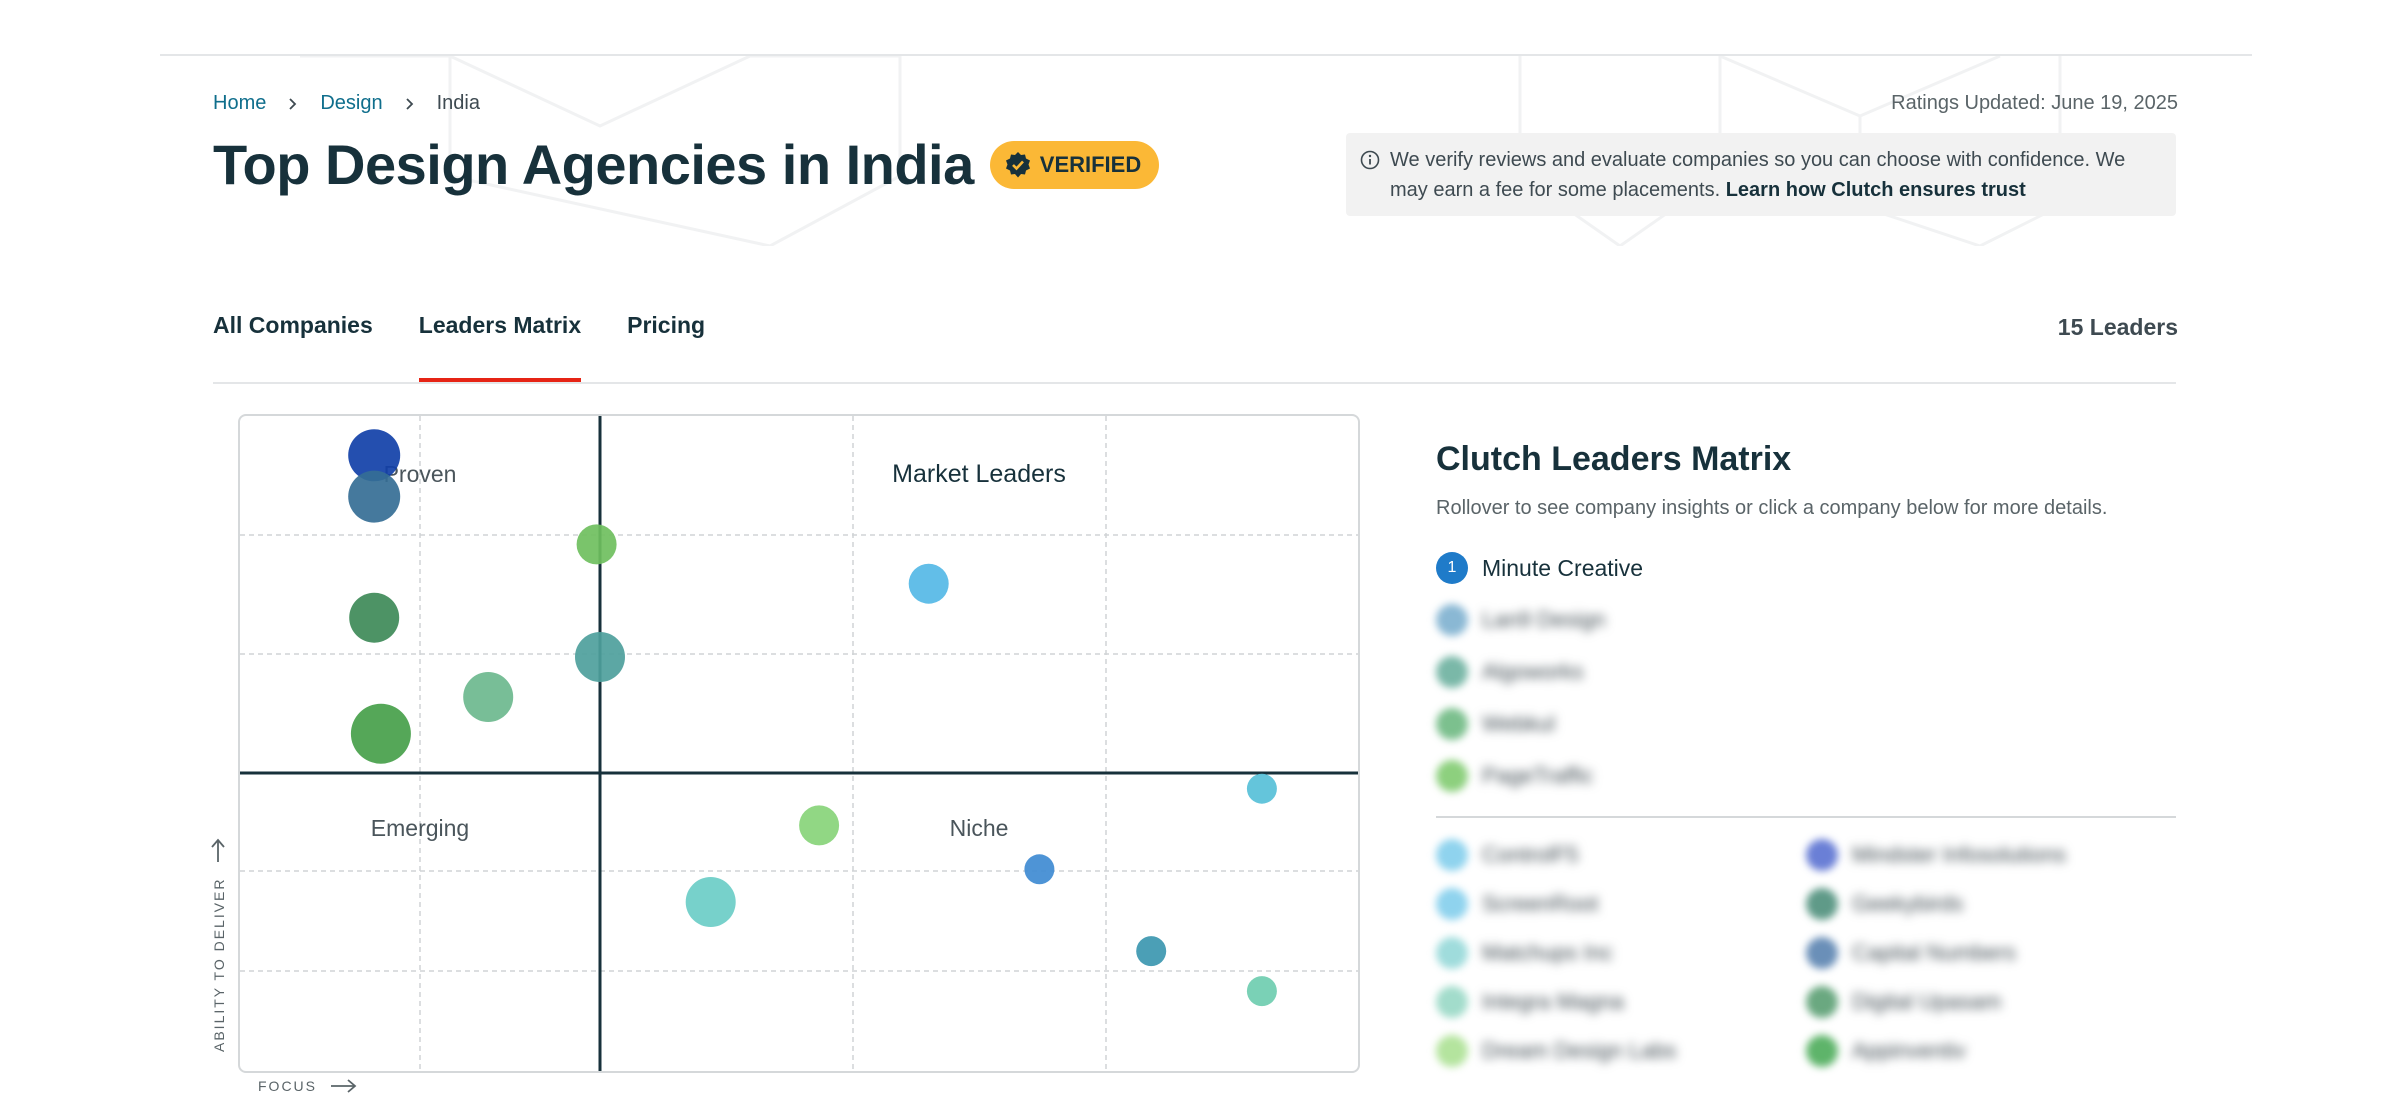 This screenshot has height=1116, width=2400. What do you see at coordinates (979, 474) in the screenshot?
I see `quadrant-label-market-leaders: Market Leaders` at bounding box center [979, 474].